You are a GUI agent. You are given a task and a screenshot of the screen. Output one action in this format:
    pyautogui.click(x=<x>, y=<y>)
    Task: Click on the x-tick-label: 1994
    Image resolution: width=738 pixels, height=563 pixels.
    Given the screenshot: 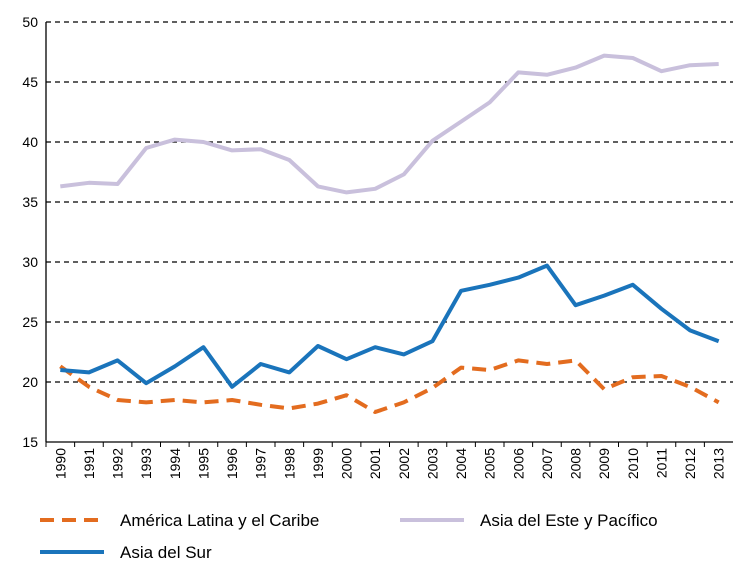 What is the action you would take?
    pyautogui.click(x=175, y=463)
    